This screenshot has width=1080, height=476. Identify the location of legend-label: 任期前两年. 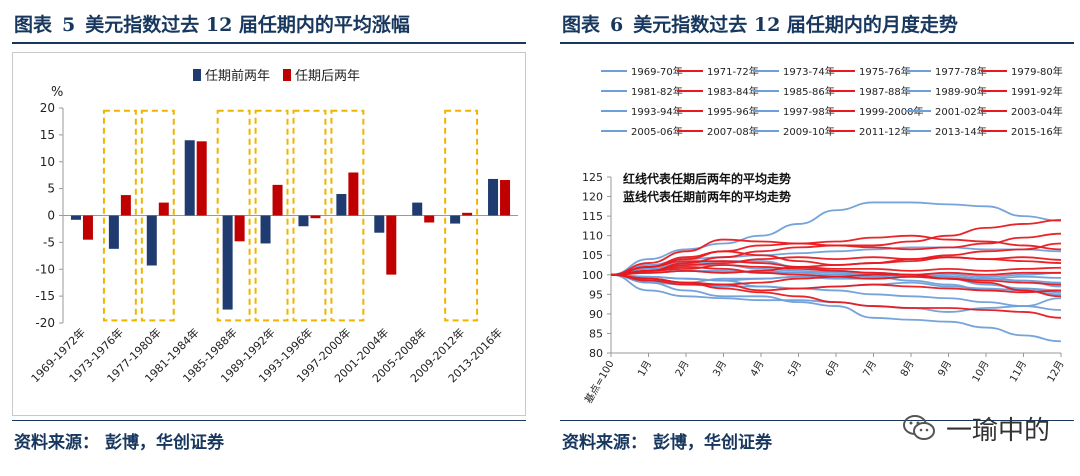
(237, 76).